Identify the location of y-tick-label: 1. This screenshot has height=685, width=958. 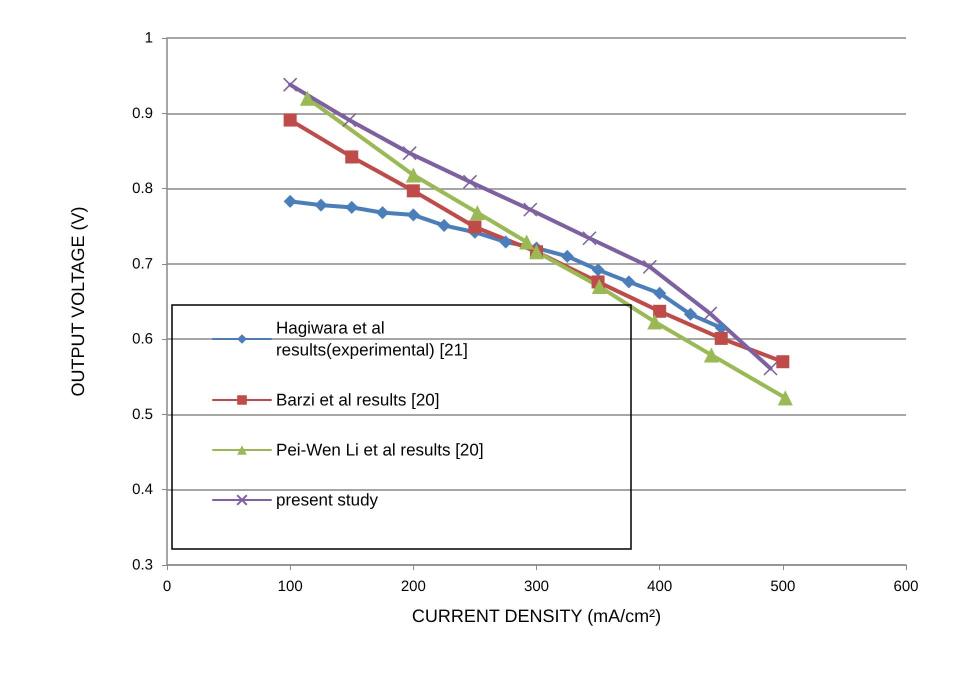
(148, 38).